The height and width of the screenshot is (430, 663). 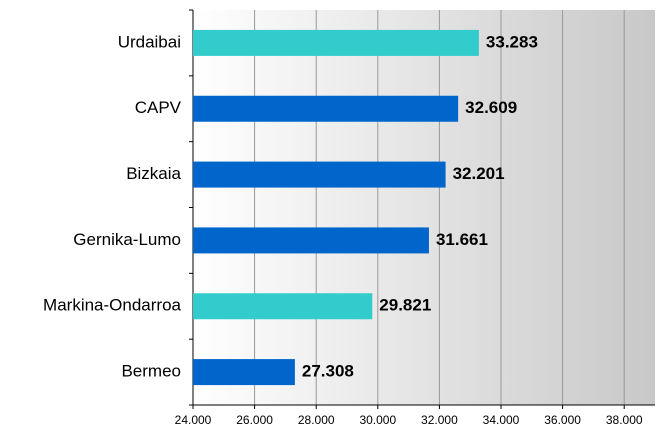 What do you see at coordinates (439, 420) in the screenshot?
I see `x-tick-label: 32.000` at bounding box center [439, 420].